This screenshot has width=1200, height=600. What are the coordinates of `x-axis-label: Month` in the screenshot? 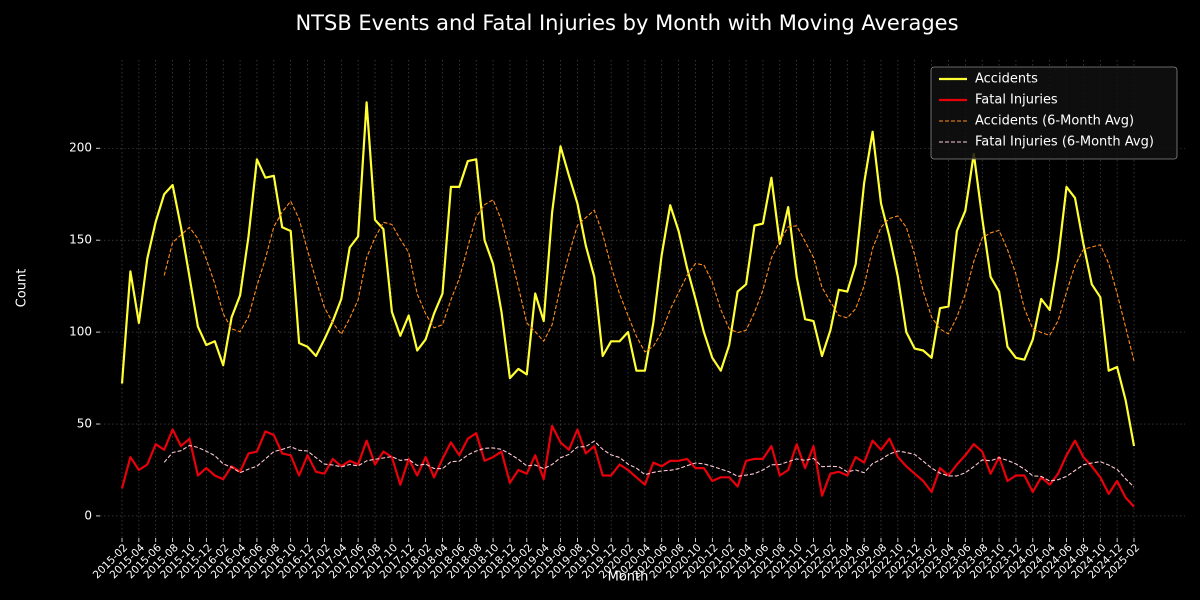 It's located at (628, 577).